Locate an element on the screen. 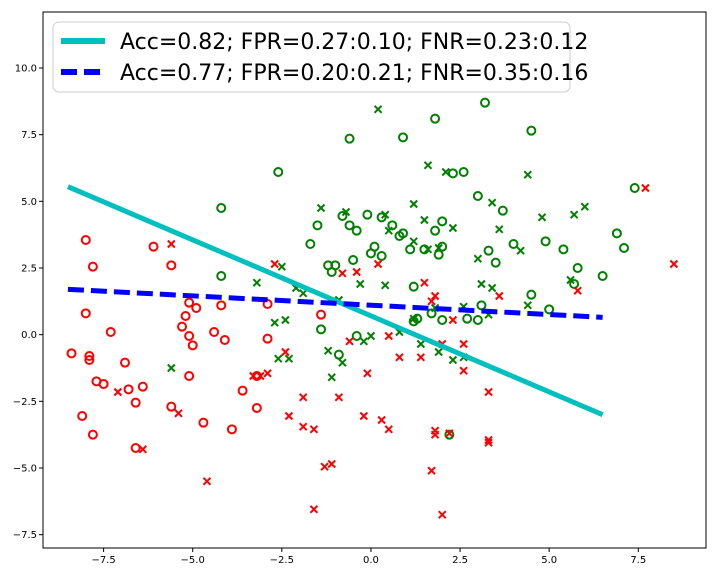 The image size is (720, 576). y-tick-label: 5.0 is located at coordinates (29, 202).